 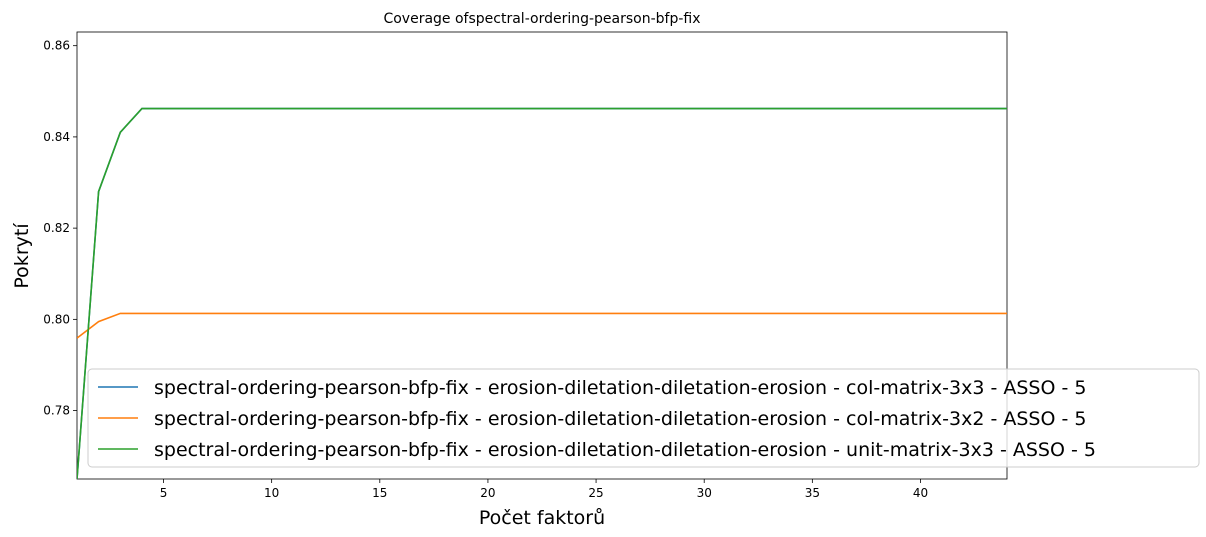 I want to click on y-tick-label: 0.84, so click(x=56, y=137).